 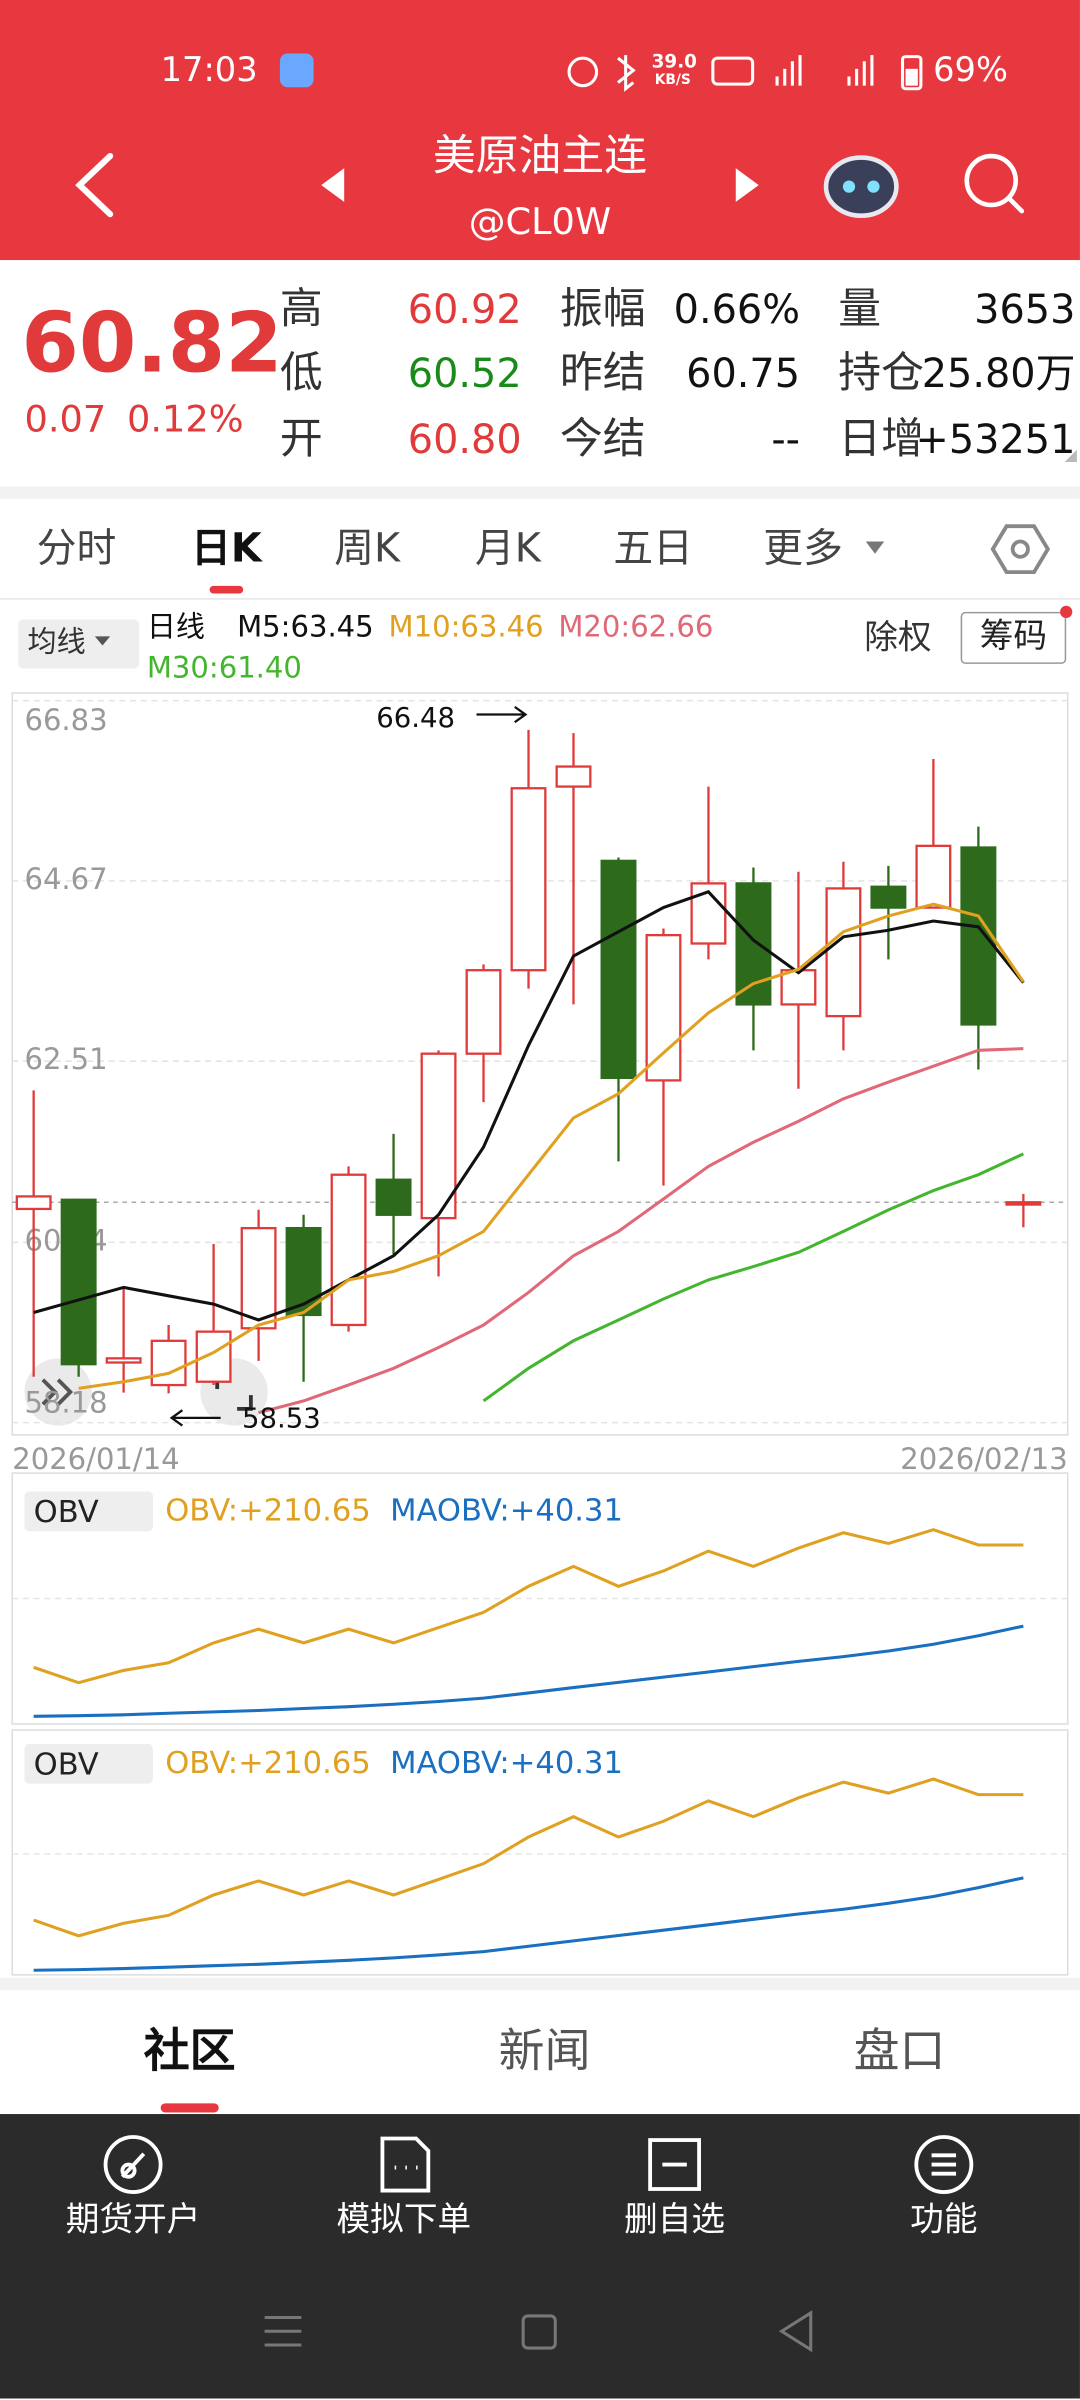 I want to click on toolbar-label: 删自选, so click(x=675, y=2220).